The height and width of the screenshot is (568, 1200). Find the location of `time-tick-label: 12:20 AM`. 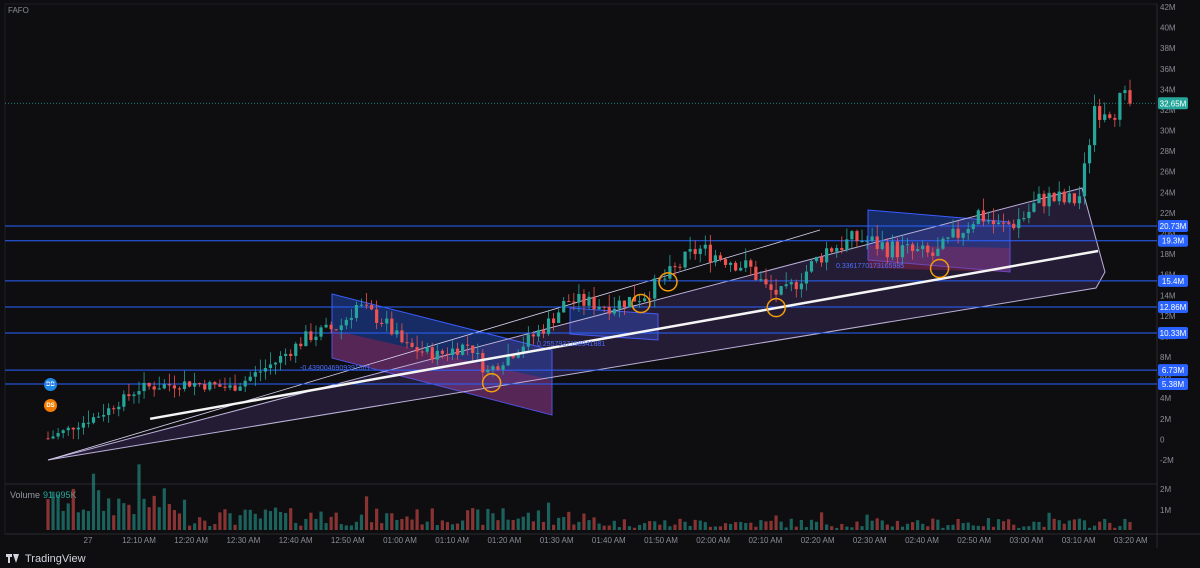

time-tick-label: 12:20 AM is located at coordinates (191, 540).